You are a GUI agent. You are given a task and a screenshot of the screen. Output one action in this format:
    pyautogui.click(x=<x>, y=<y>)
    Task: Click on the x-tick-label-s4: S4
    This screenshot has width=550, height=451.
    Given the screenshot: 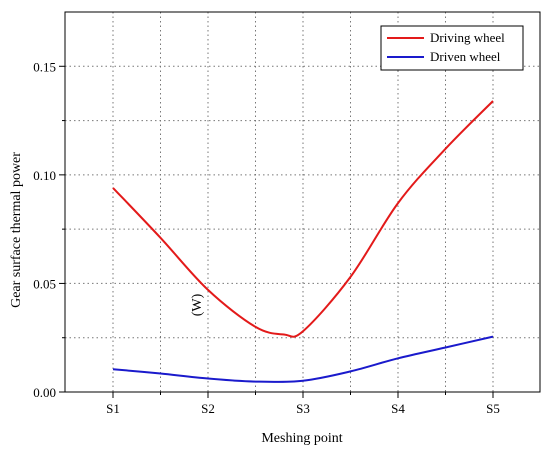 What is the action you would take?
    pyautogui.click(x=398, y=408)
    